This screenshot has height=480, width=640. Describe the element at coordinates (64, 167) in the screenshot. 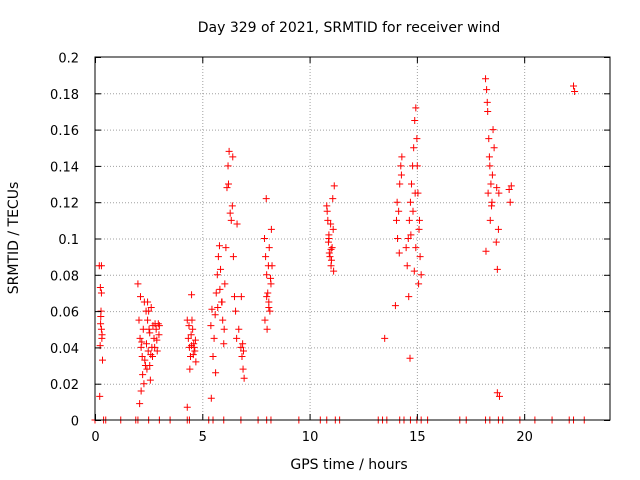

I see `y-tick-label: 0.14` at that location.